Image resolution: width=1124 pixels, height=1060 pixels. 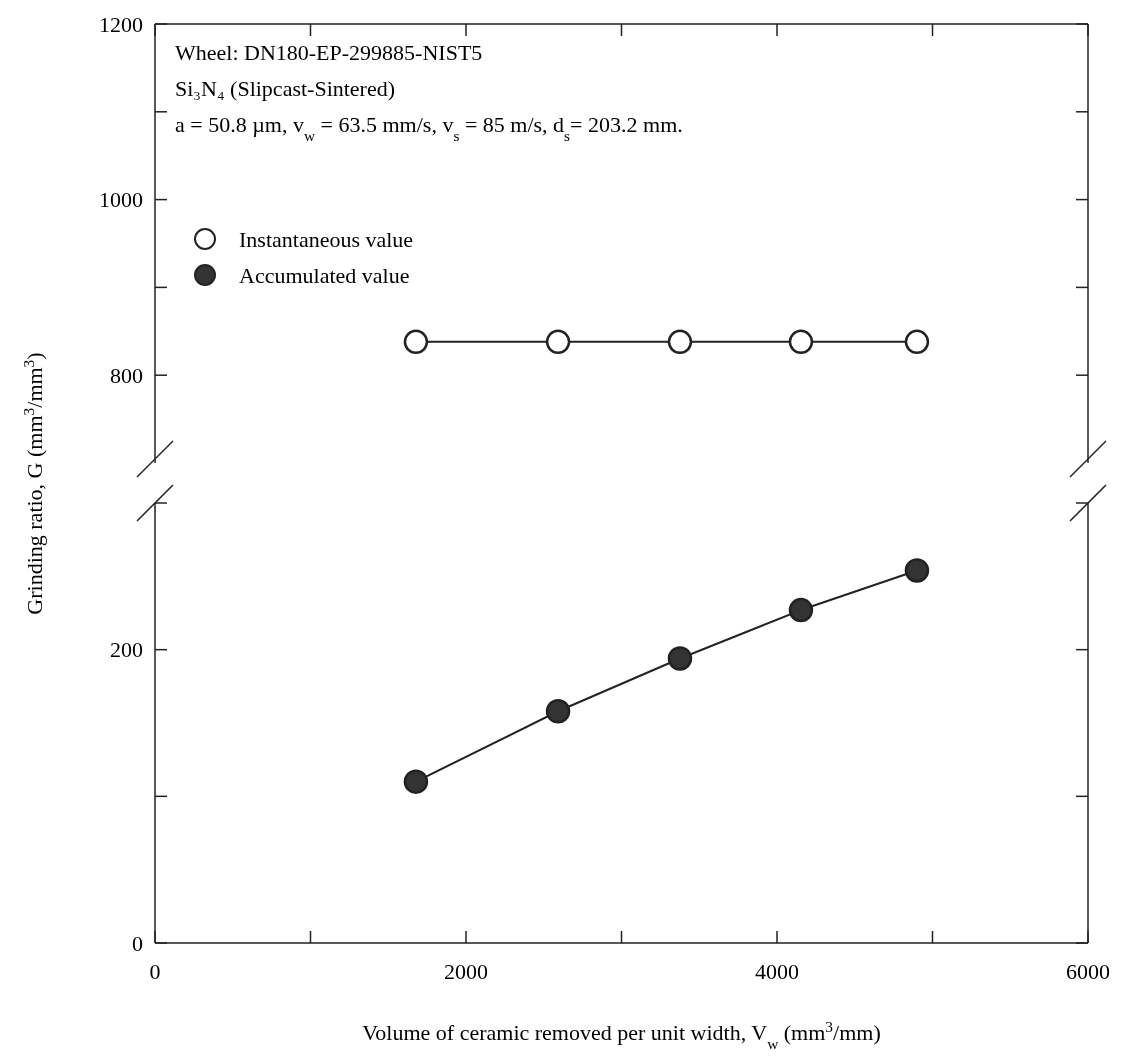 I want to click on x-tick-label: 2000, so click(x=466, y=971).